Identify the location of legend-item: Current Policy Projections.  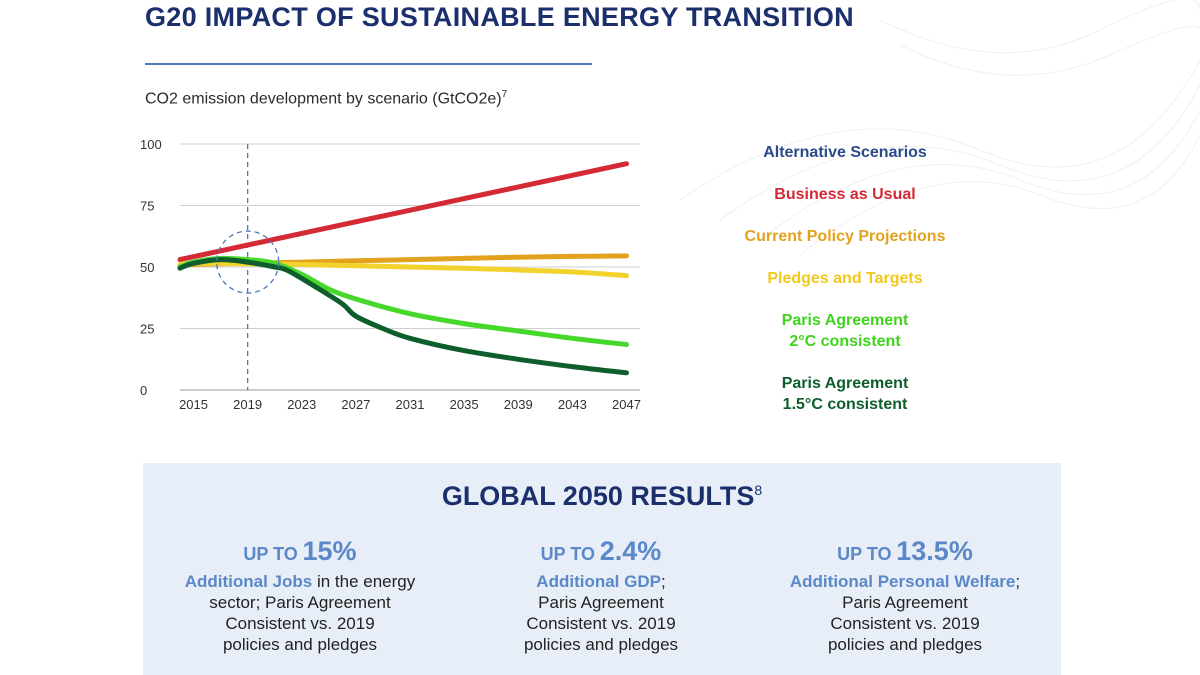
(845, 236).